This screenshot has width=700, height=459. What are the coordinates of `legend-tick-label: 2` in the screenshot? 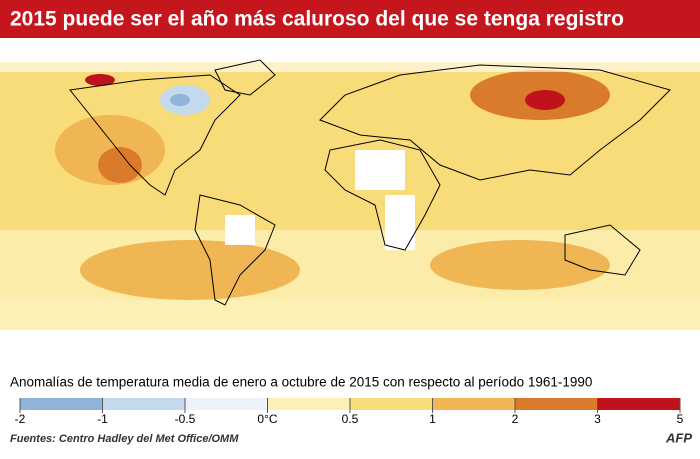 It's located at (515, 419).